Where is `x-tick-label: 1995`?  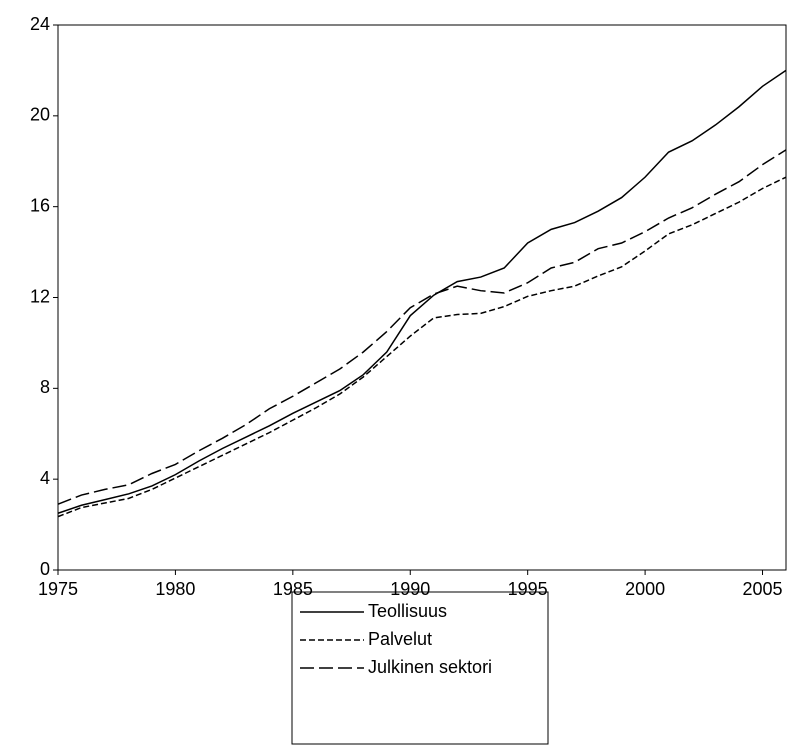 x-tick-label: 1995 is located at coordinates (528, 589).